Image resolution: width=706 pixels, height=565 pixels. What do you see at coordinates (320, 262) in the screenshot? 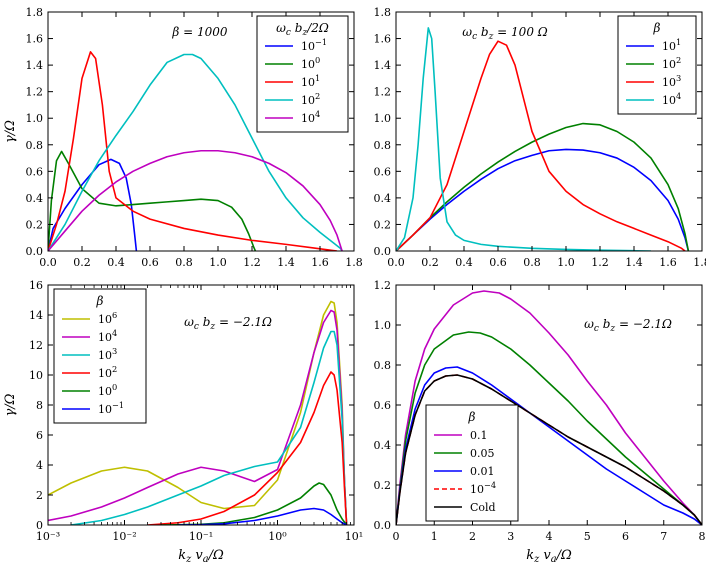
I see `x-tick-label: 1.6` at bounding box center [320, 262].